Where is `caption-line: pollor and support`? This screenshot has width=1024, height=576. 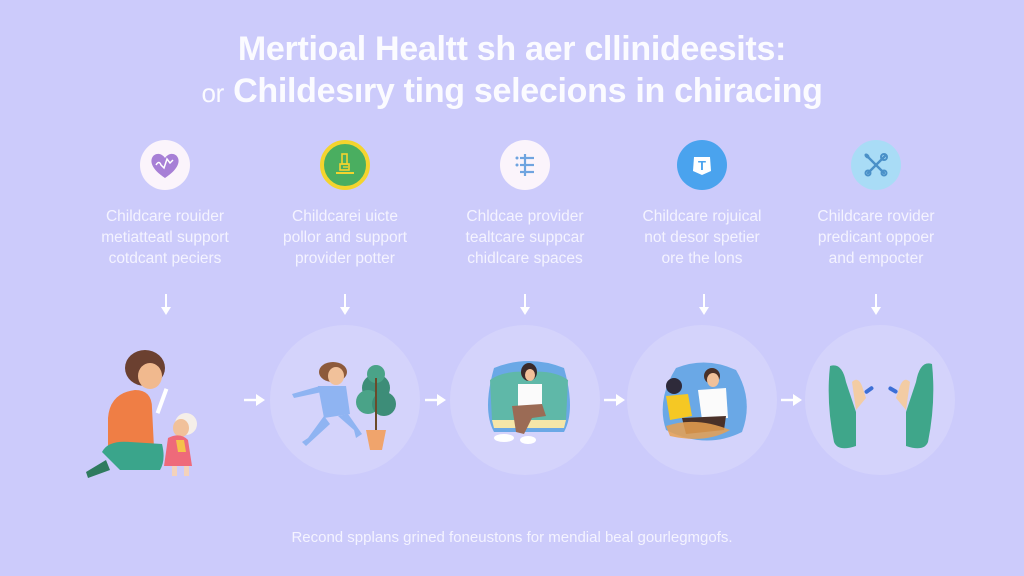 caption-line: pollor and support is located at coordinates (345, 237).